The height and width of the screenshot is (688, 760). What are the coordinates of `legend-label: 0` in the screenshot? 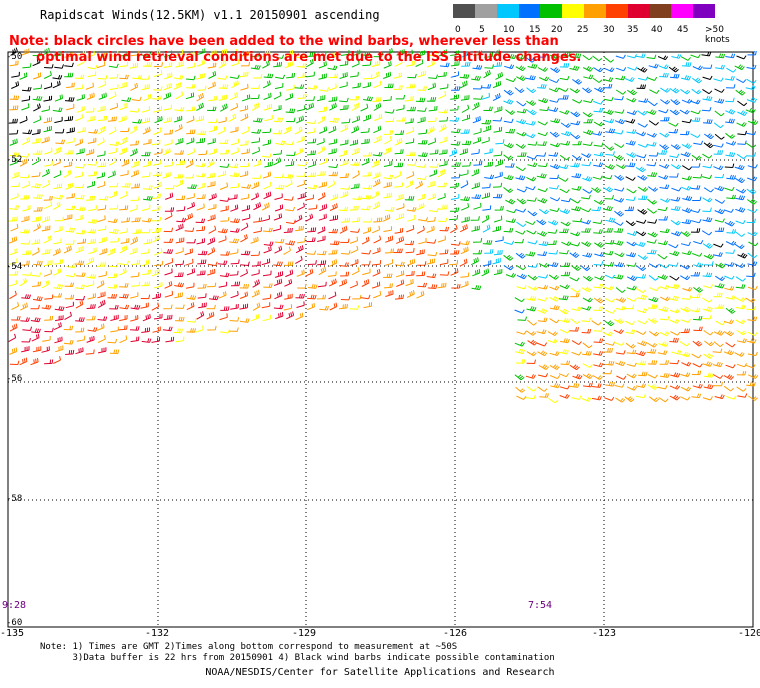 It's located at (458, 30).